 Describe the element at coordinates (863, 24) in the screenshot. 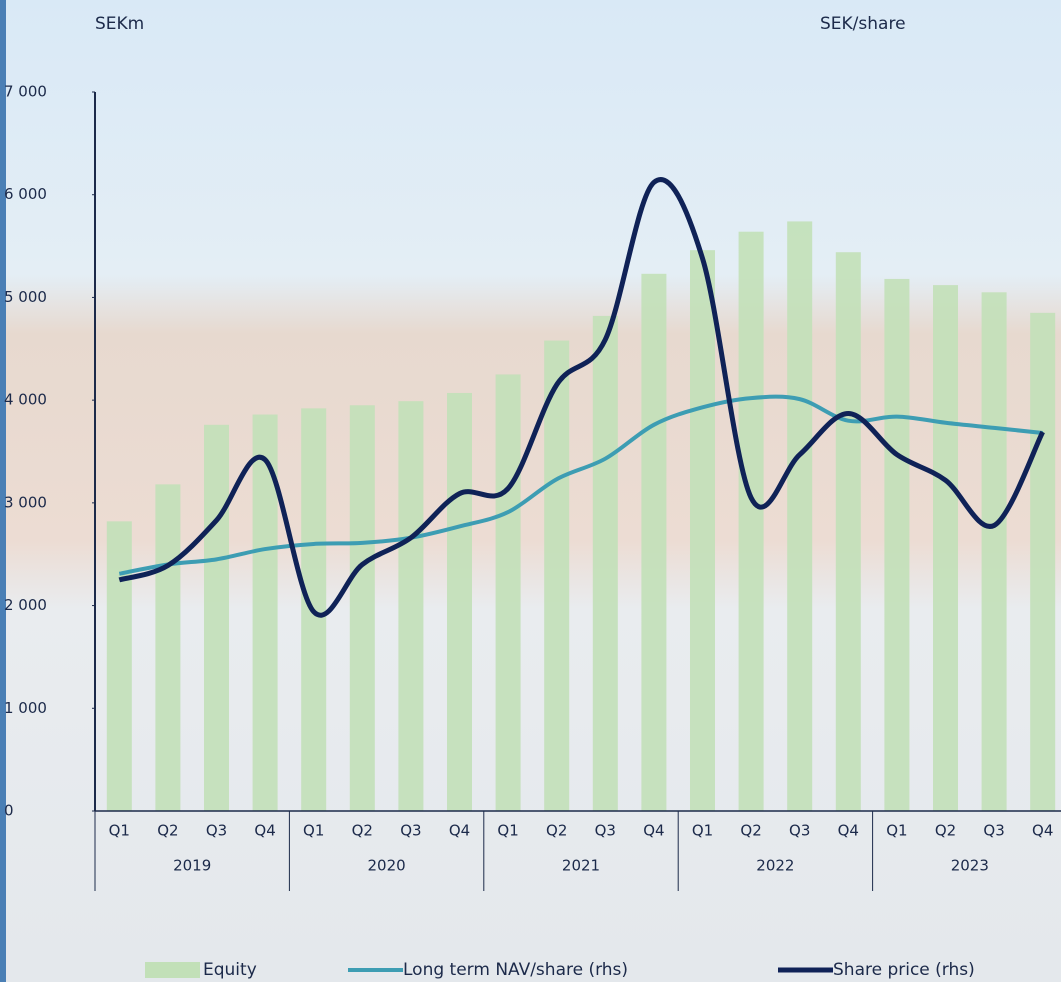

I see `y2-axis-label: SEK/share` at that location.